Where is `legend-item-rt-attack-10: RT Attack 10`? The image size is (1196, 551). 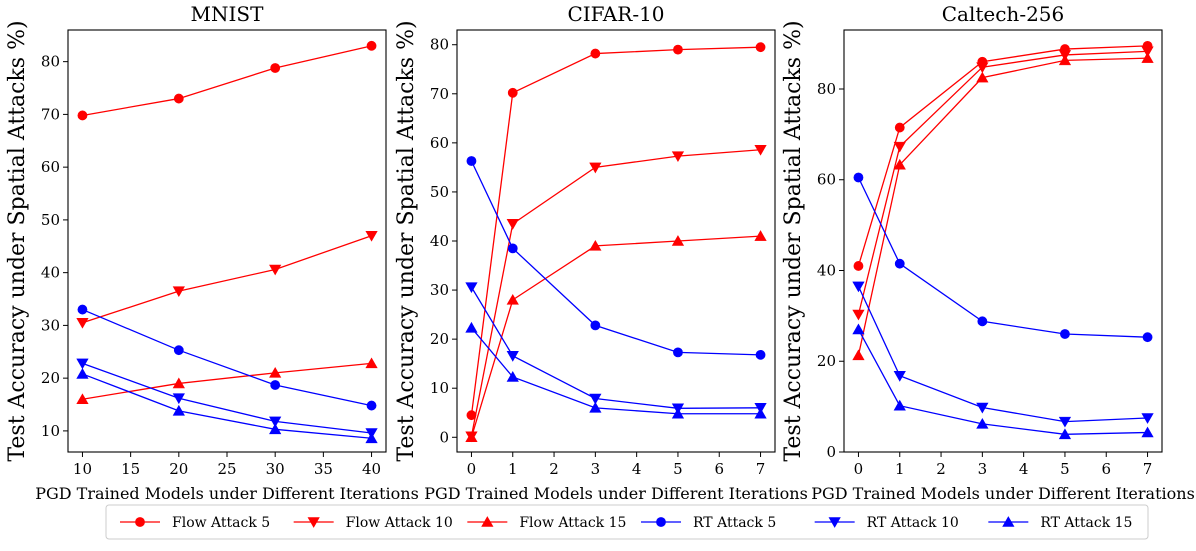
legend-item-rt-attack-10: RT Attack 10 is located at coordinates (886, 523).